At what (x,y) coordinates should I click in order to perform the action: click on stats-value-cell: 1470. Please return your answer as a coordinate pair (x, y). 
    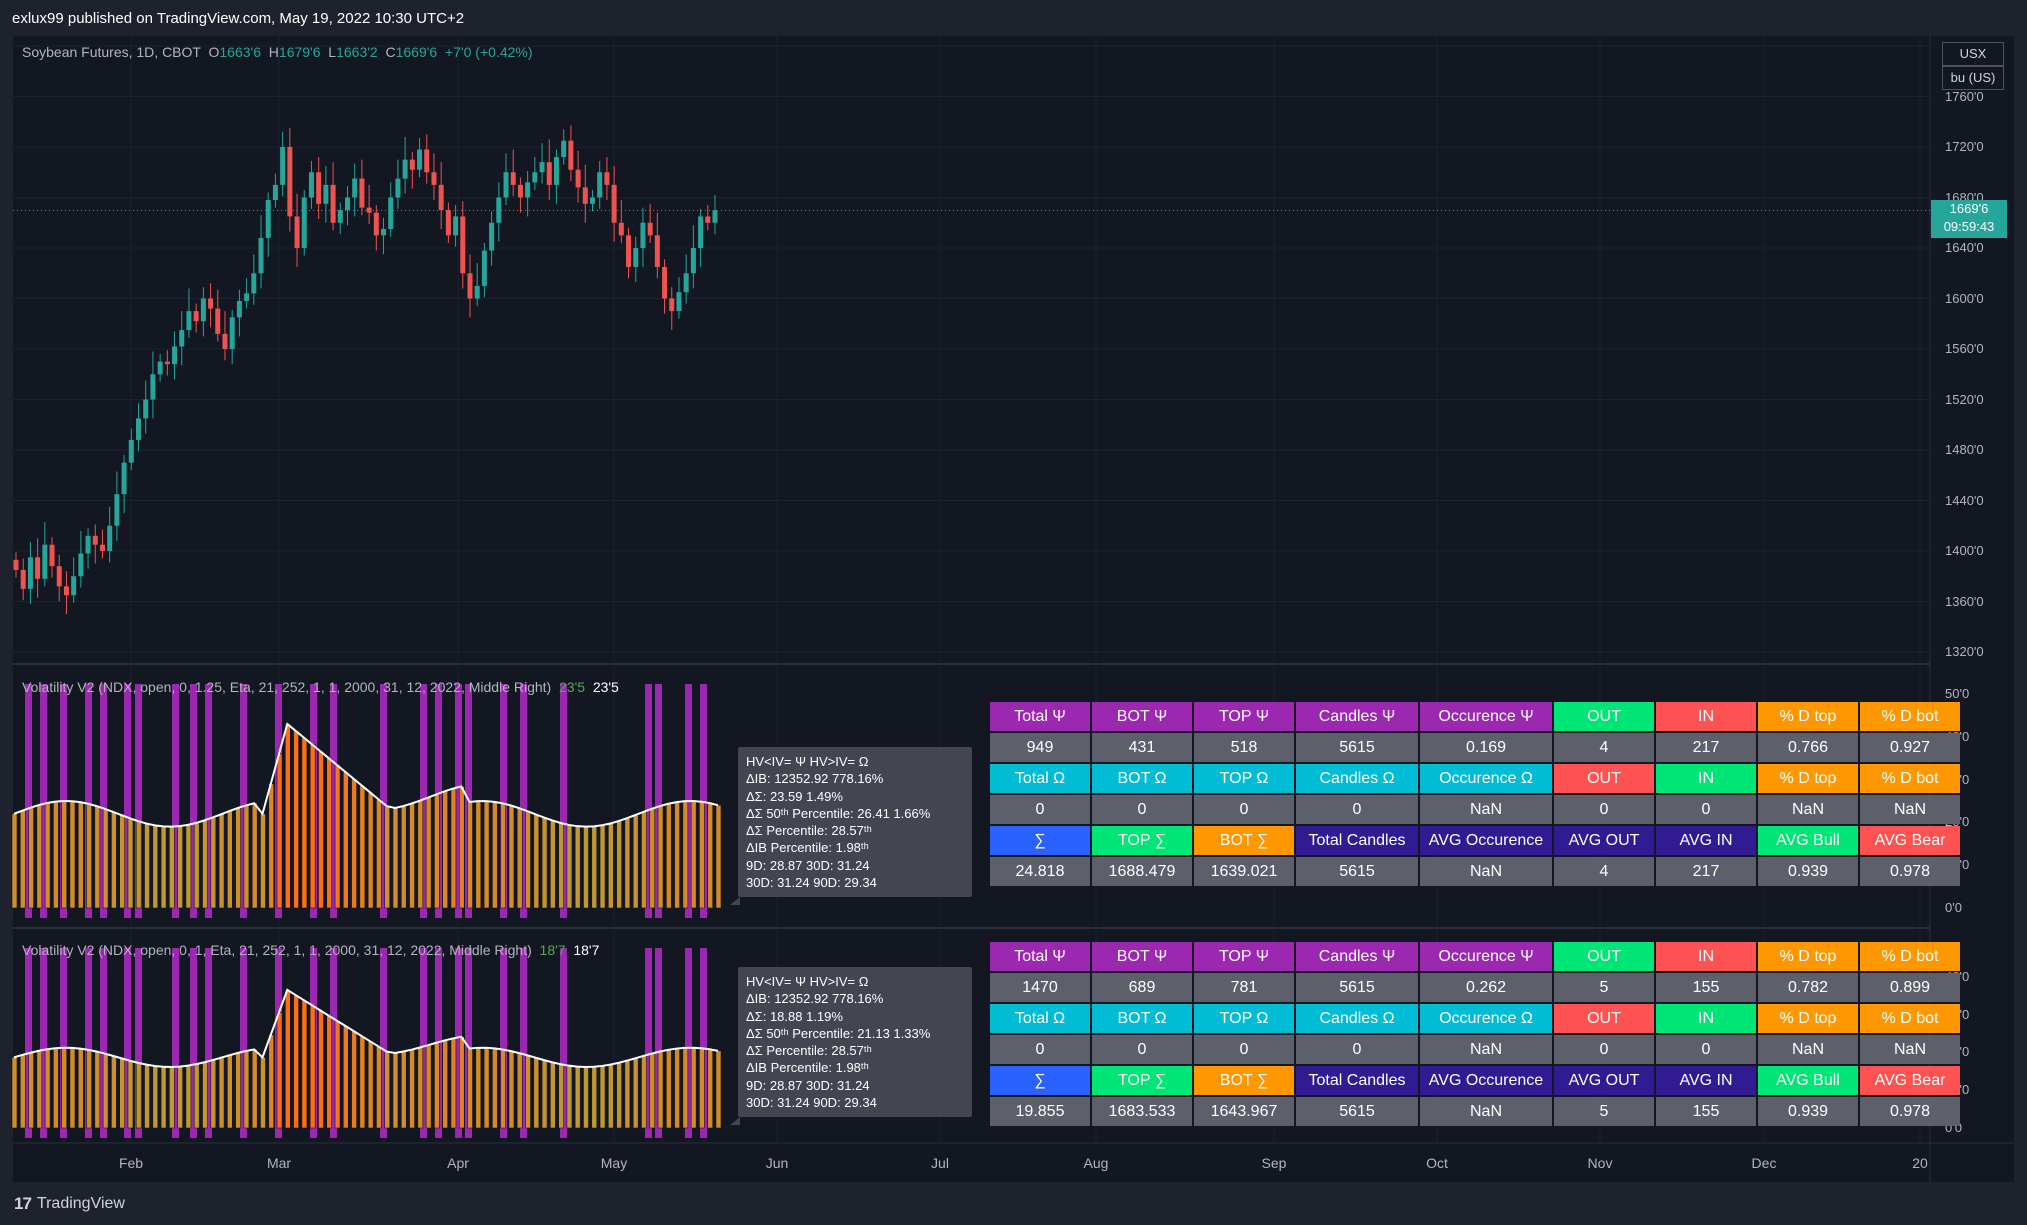
    Looking at the image, I should click on (1040, 987).